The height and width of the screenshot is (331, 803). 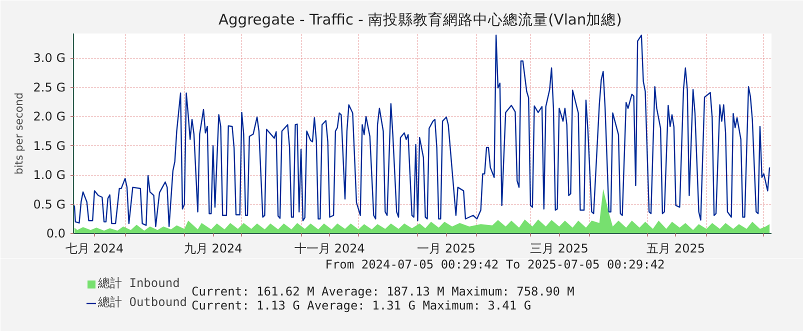 I want to click on text: From 2024-07-05 00:29:42 To 2025-07-05 00:29:42, so click(x=495, y=265).